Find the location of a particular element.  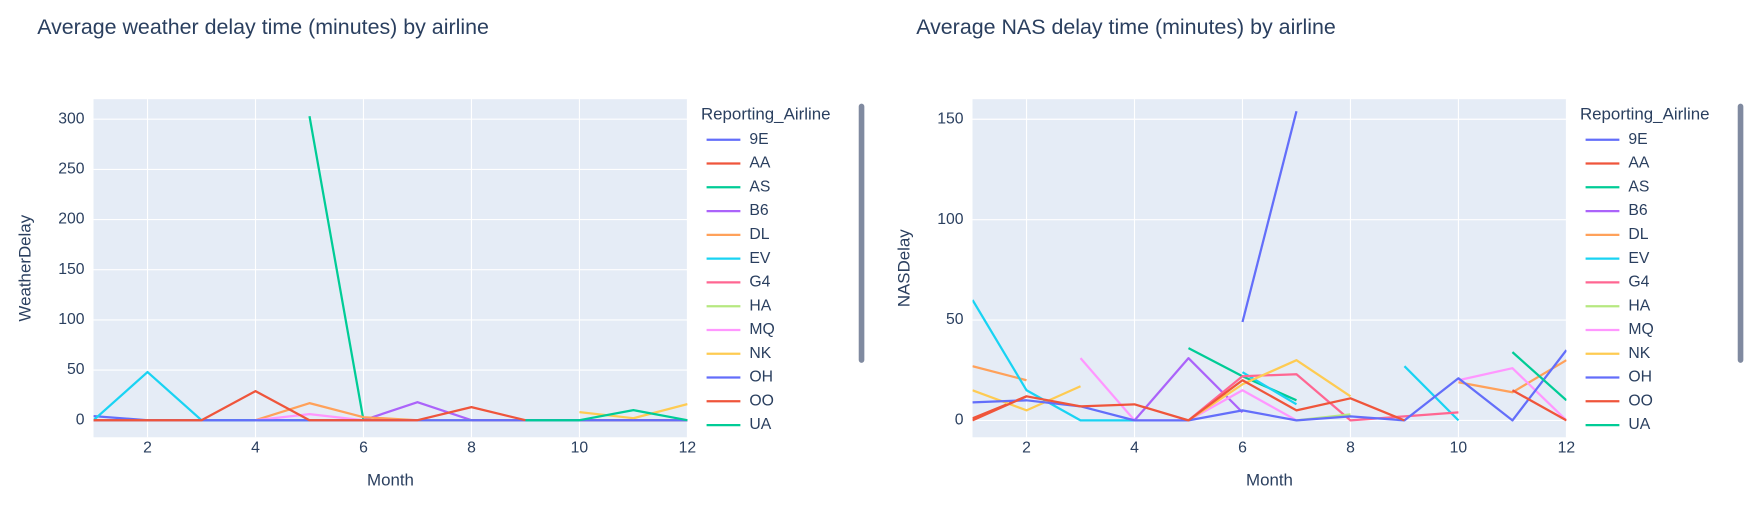

y-tick-label: 250 is located at coordinates (71, 169).